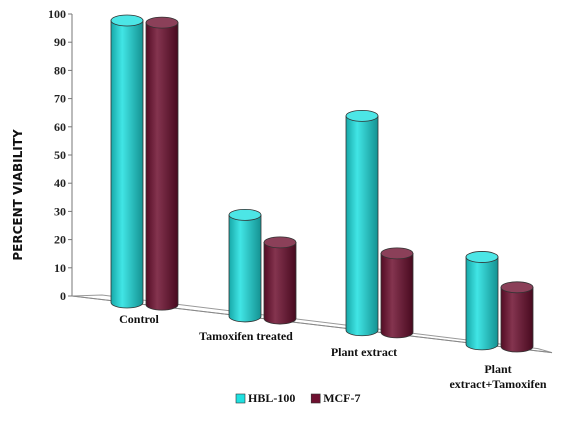  What do you see at coordinates (60, 70) in the screenshot?
I see `y-tick-label: 80` at bounding box center [60, 70].